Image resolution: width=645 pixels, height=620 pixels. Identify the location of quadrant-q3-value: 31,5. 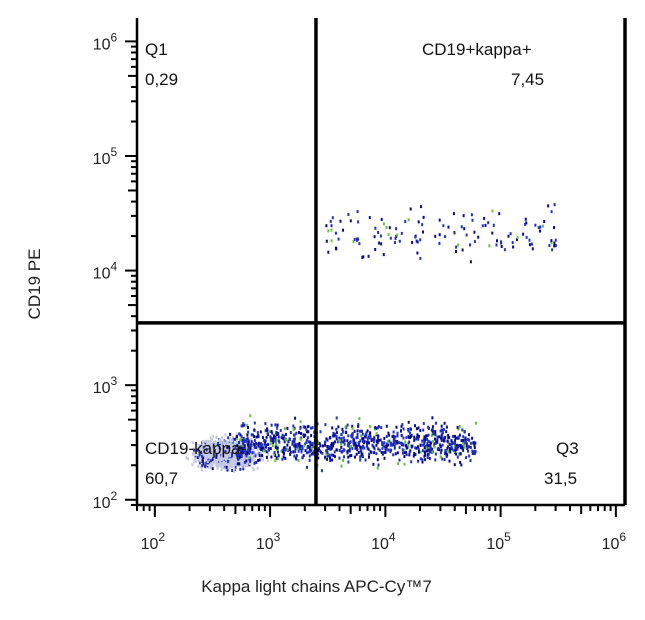
(561, 478).